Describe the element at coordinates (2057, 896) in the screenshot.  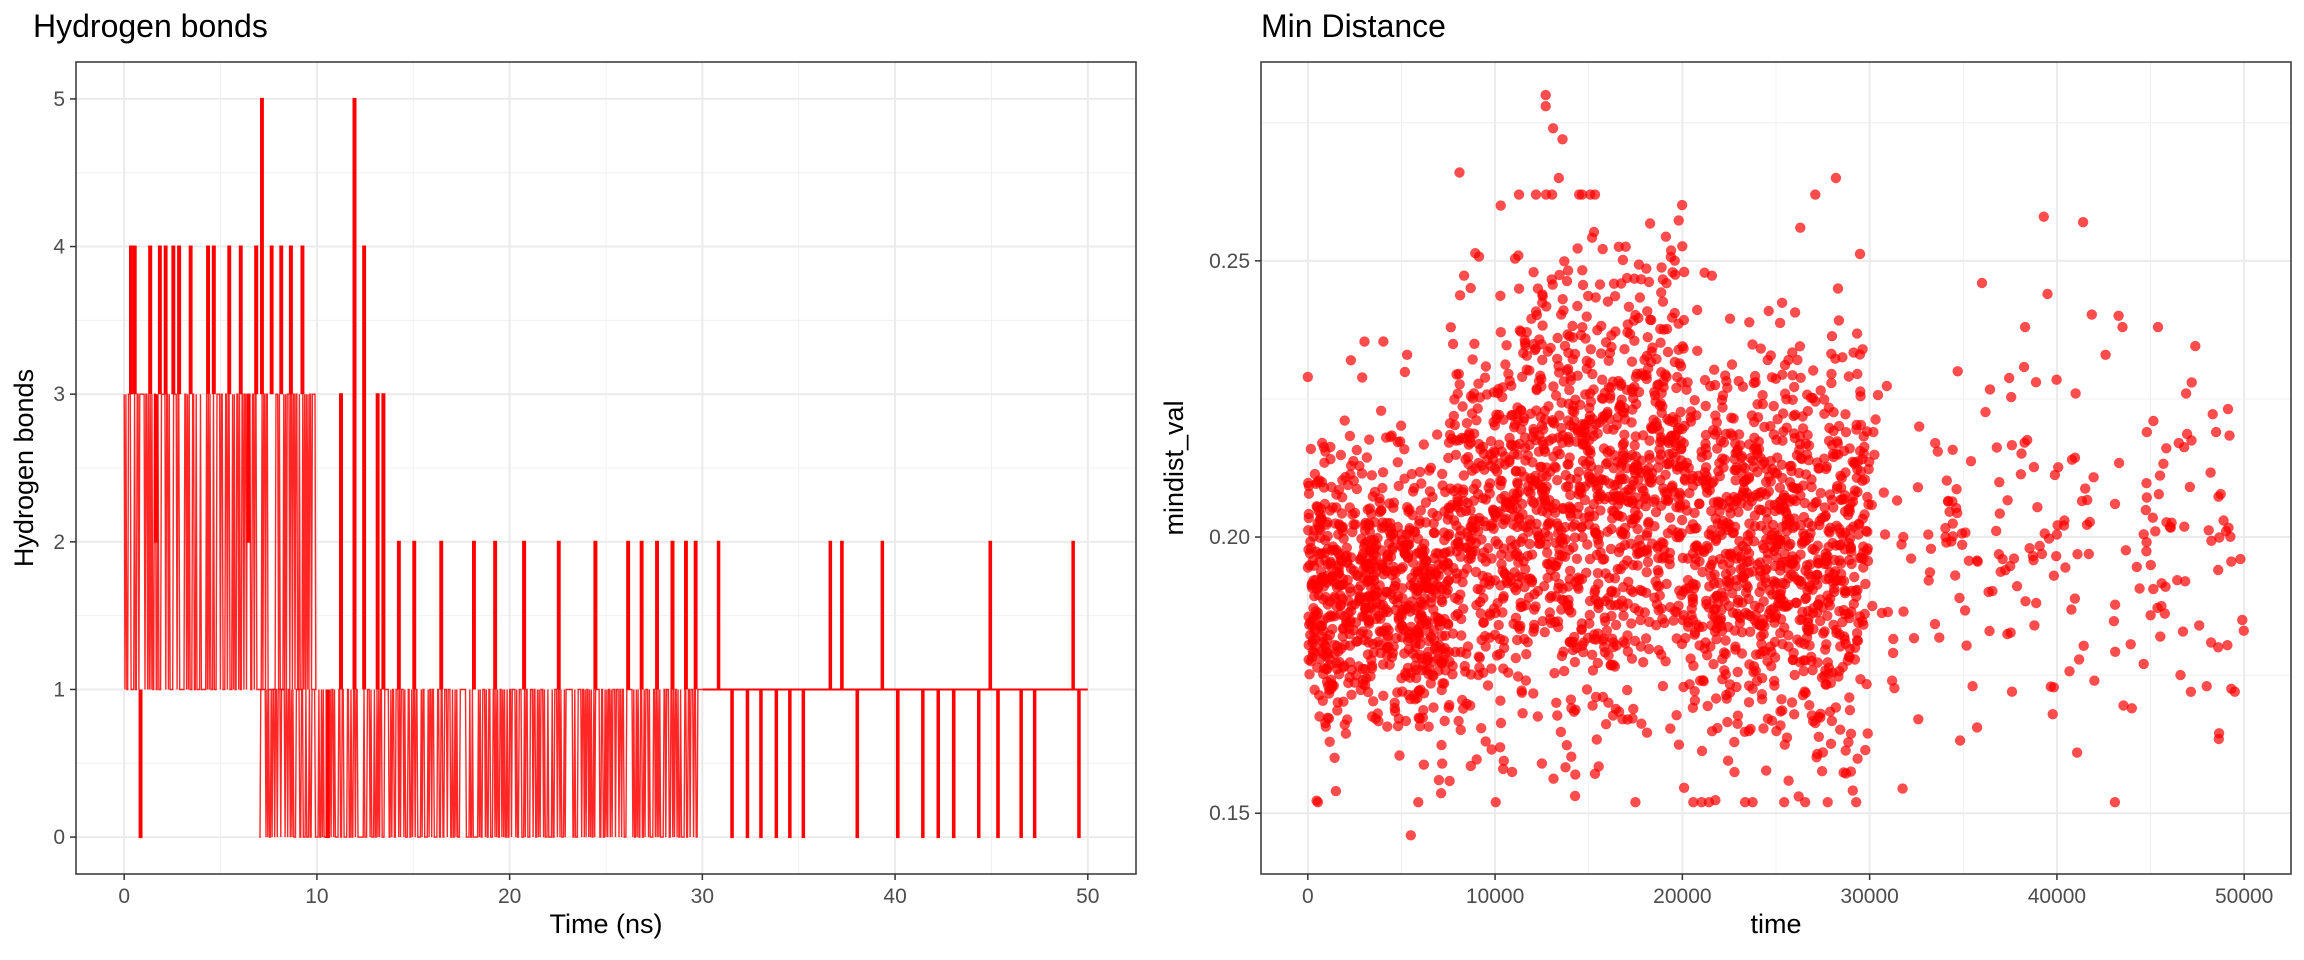
I see `x-tick-label: 40000` at that location.